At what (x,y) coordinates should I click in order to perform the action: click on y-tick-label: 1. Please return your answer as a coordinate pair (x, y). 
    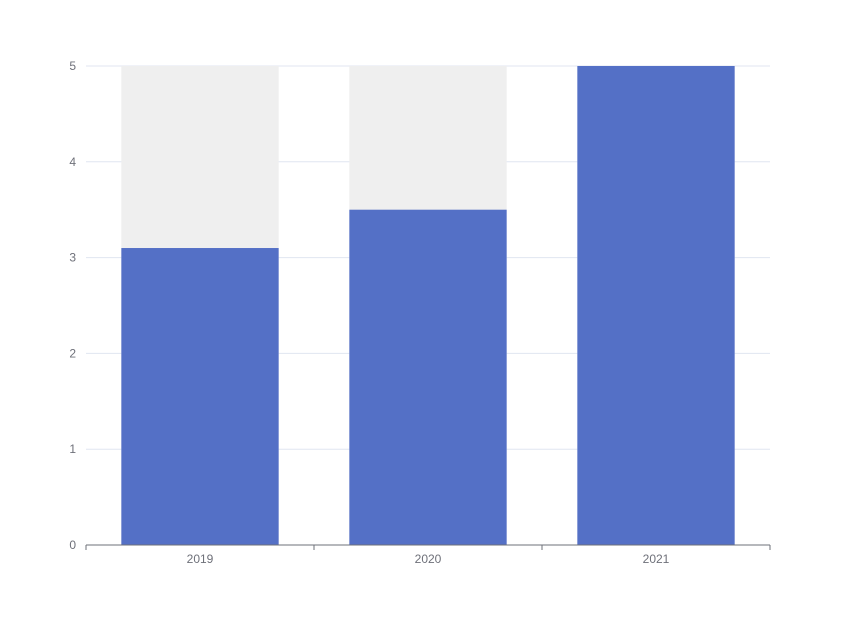
    Looking at the image, I should click on (72, 449).